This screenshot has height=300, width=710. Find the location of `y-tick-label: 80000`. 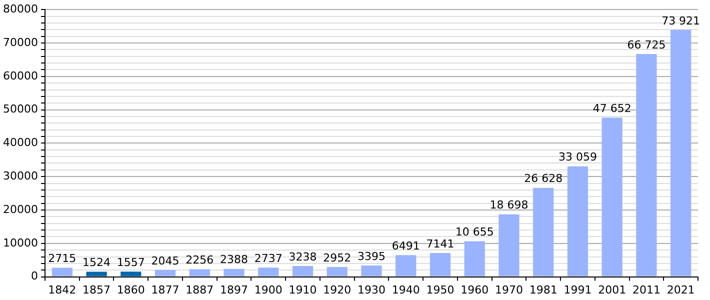

y-tick-label: 80000 is located at coordinates (20, 9).